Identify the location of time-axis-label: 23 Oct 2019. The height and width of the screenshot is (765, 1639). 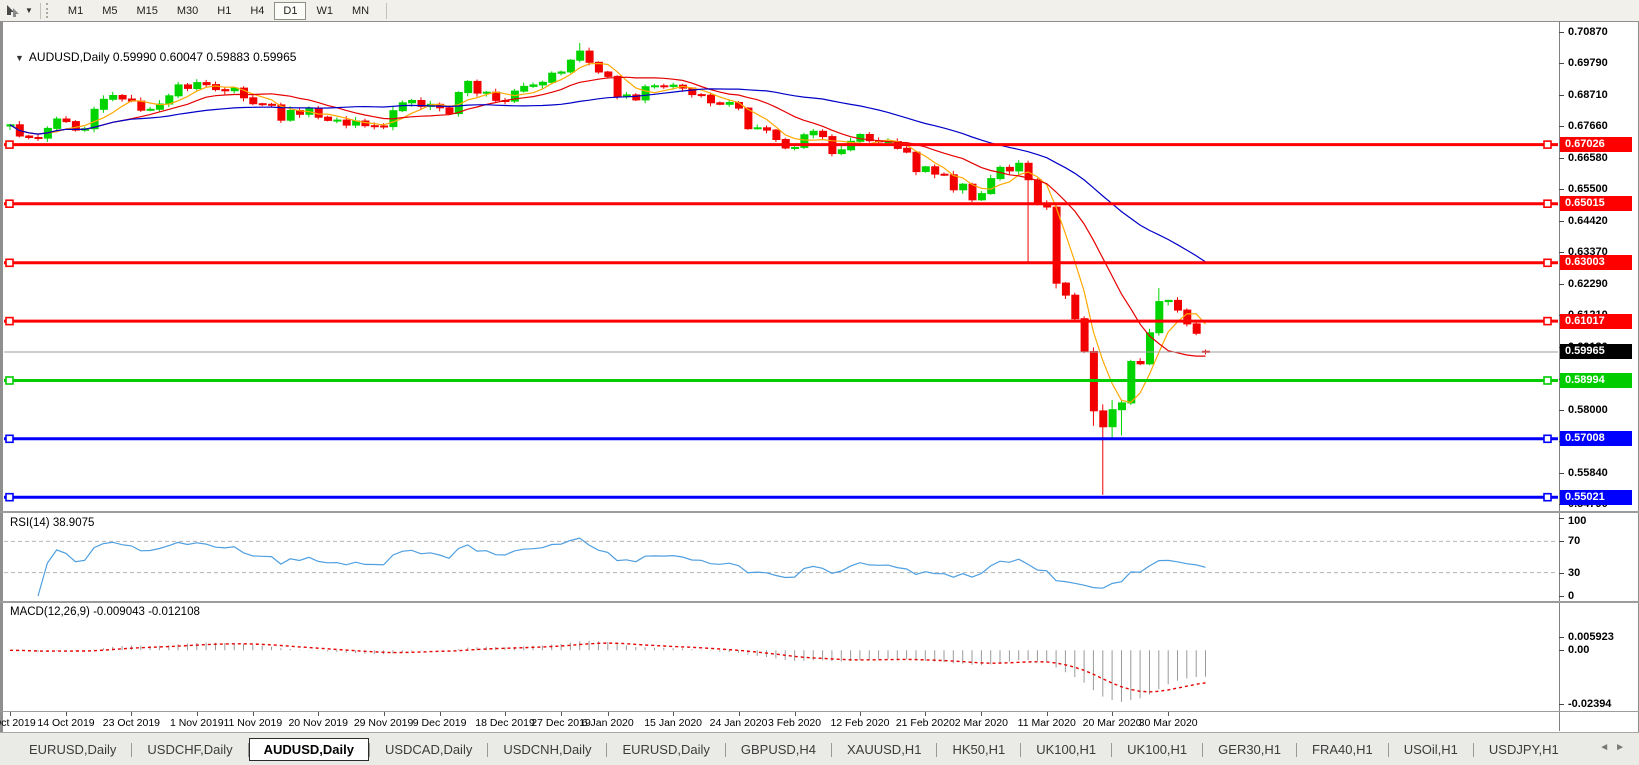
(131, 723).